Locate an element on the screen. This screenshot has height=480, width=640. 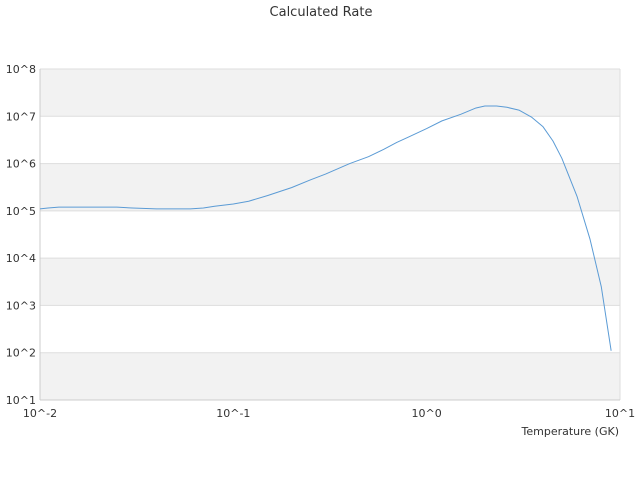
y-tick-label-0: 10^1 is located at coordinates (21, 400).